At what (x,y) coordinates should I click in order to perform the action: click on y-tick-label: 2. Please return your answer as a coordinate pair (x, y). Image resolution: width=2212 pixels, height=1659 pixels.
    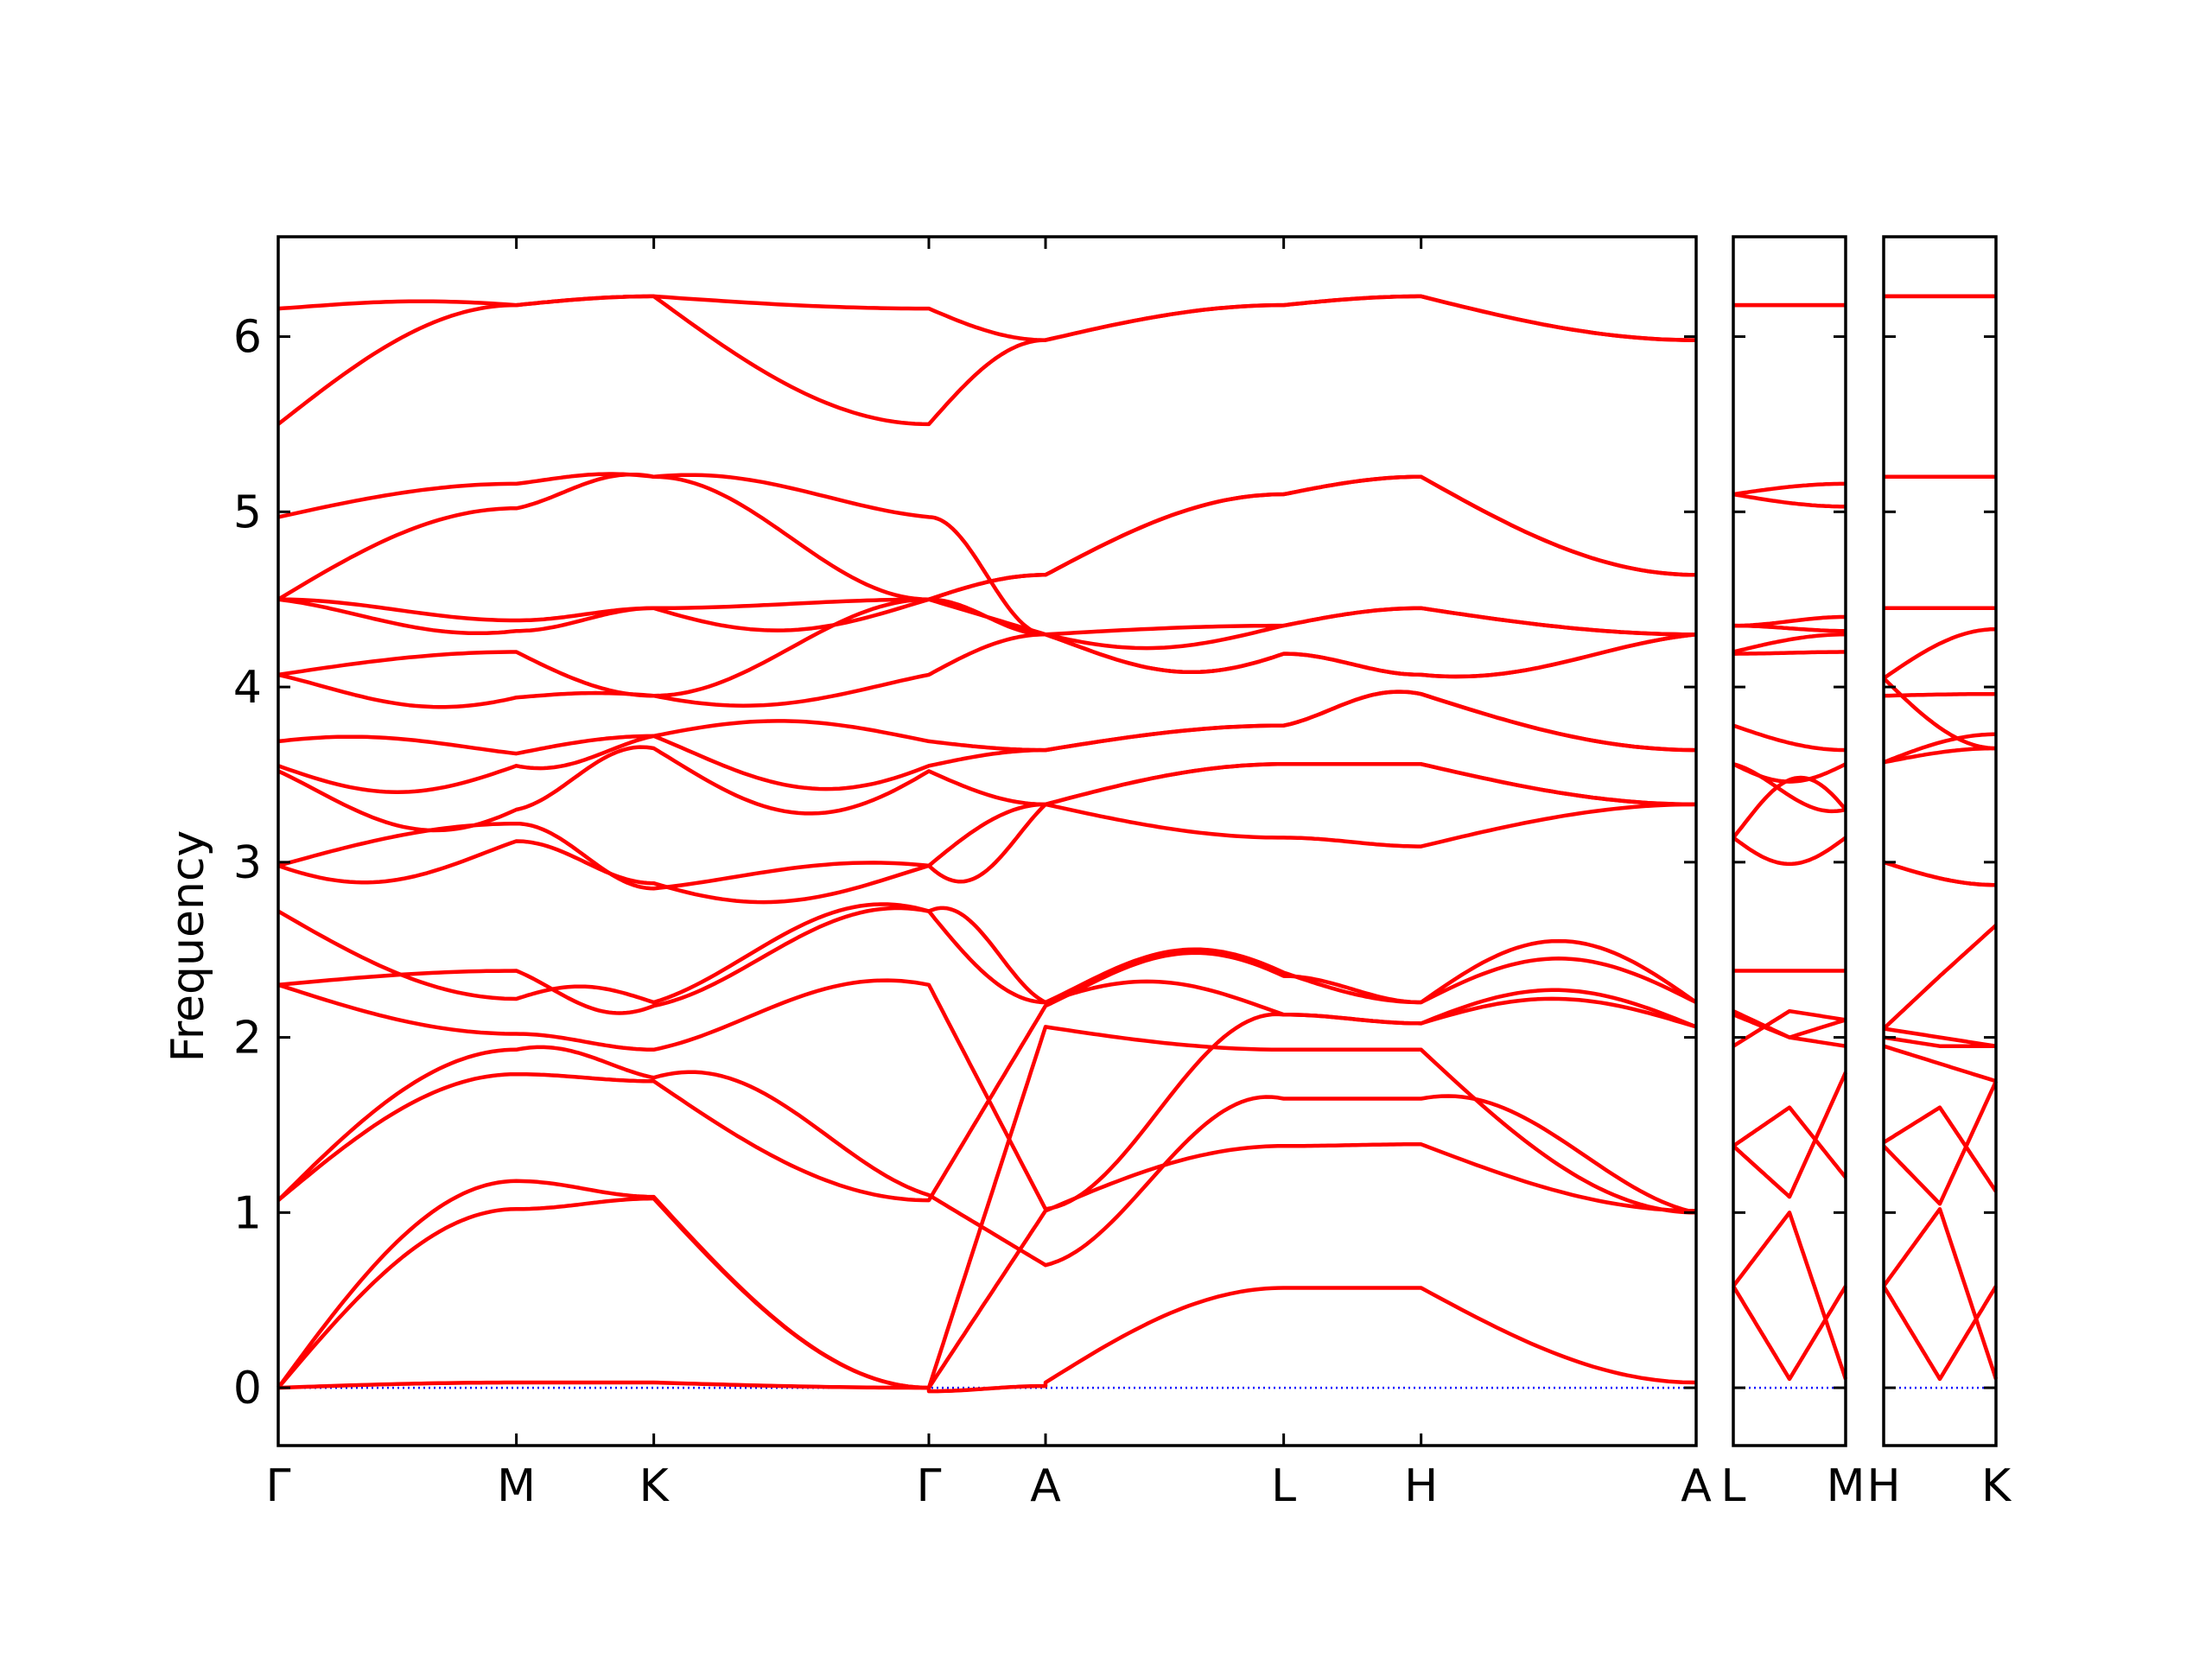
    Looking at the image, I should click on (247, 1039).